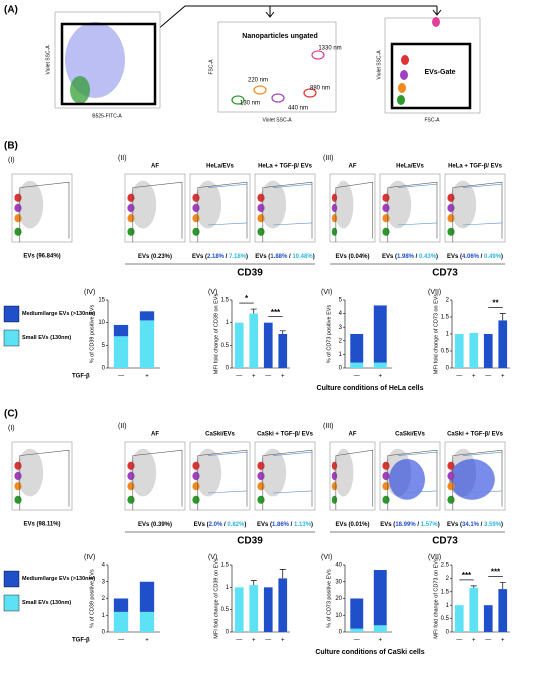  Describe the element at coordinates (406, 257) in the screenshot. I see `caption-part: 1.98%` at that location.